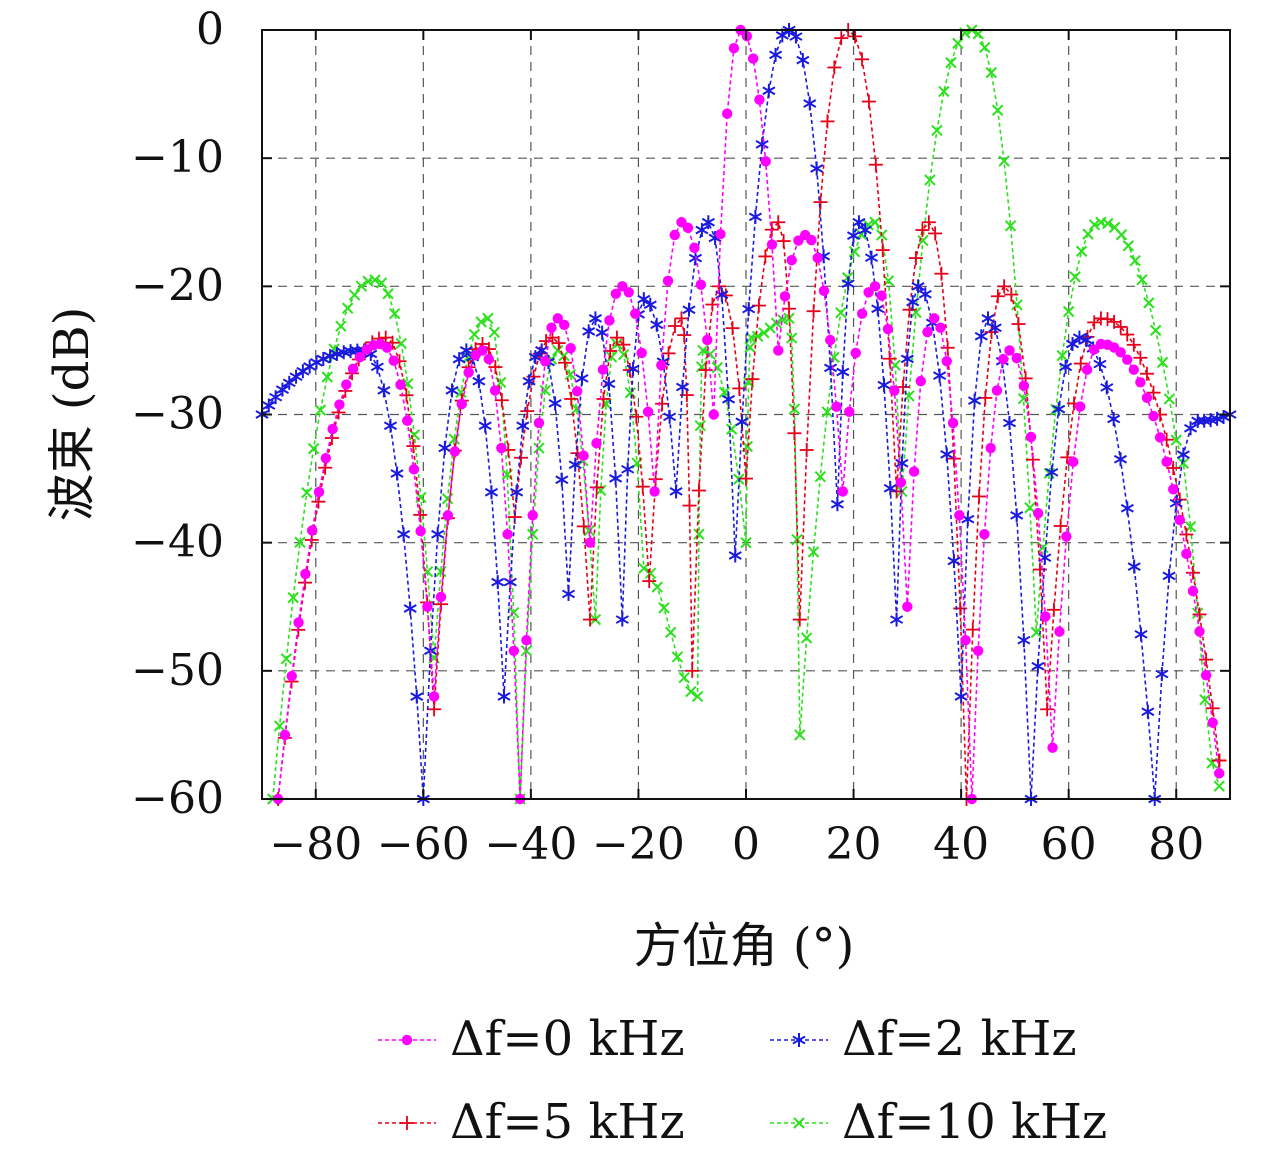 This screenshot has height=1153, width=1280. I want to click on x-tick-label-5: 20, so click(854, 844).